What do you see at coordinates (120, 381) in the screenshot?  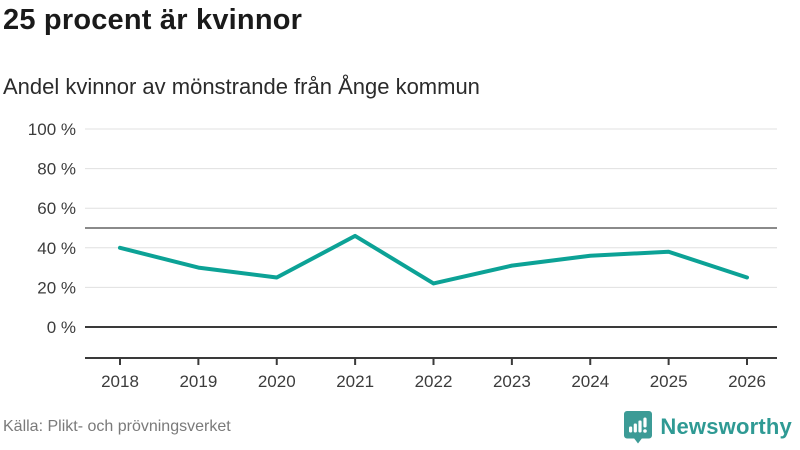 I see `svg-text: 2018` at bounding box center [120, 381].